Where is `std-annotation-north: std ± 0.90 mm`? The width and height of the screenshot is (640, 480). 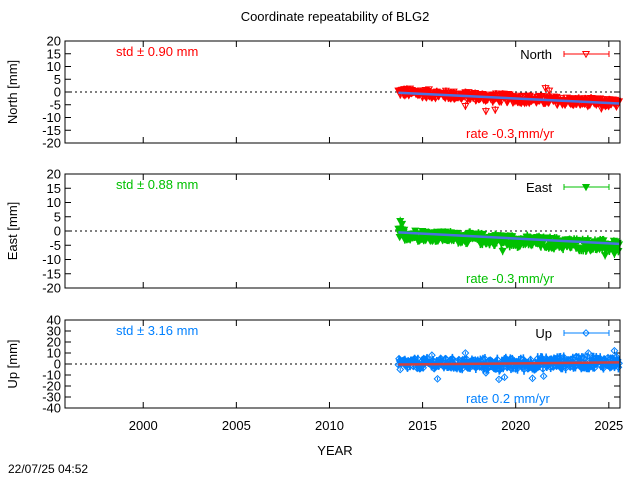 std-annotation-north: std ± 0.90 mm is located at coordinates (157, 51).